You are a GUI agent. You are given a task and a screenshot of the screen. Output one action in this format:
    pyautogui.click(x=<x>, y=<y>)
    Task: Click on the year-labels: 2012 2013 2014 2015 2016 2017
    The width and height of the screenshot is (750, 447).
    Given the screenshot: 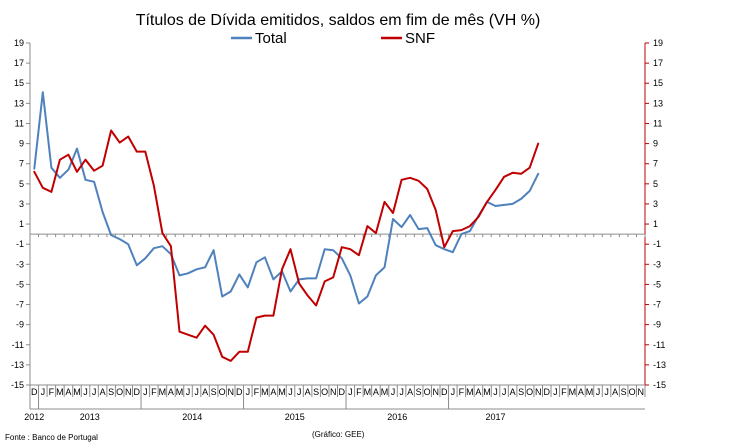 What is the action you would take?
    pyautogui.click(x=265, y=409)
    